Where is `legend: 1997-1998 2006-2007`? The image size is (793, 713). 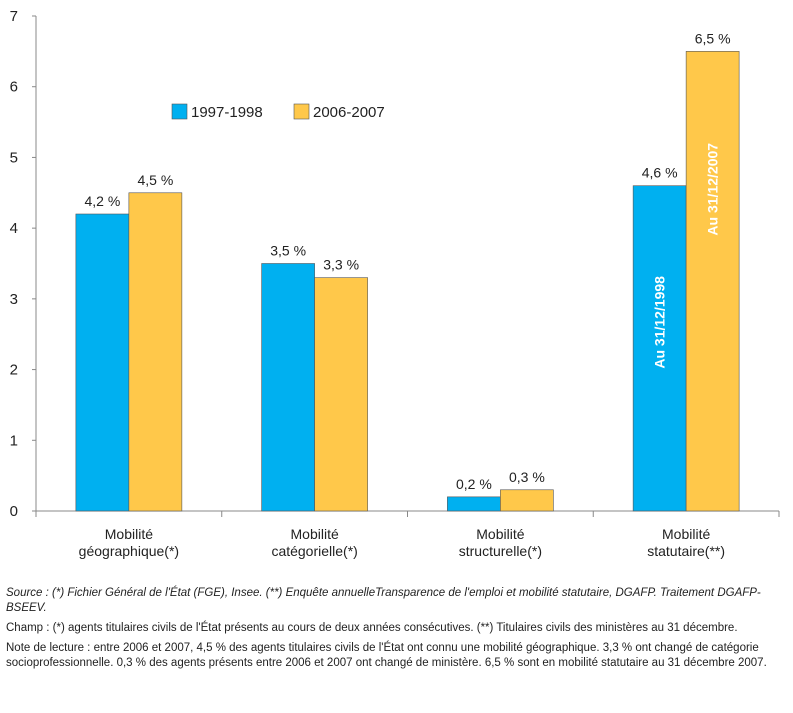 legend: 1997-1998 2006-2007 is located at coordinates (278, 112).